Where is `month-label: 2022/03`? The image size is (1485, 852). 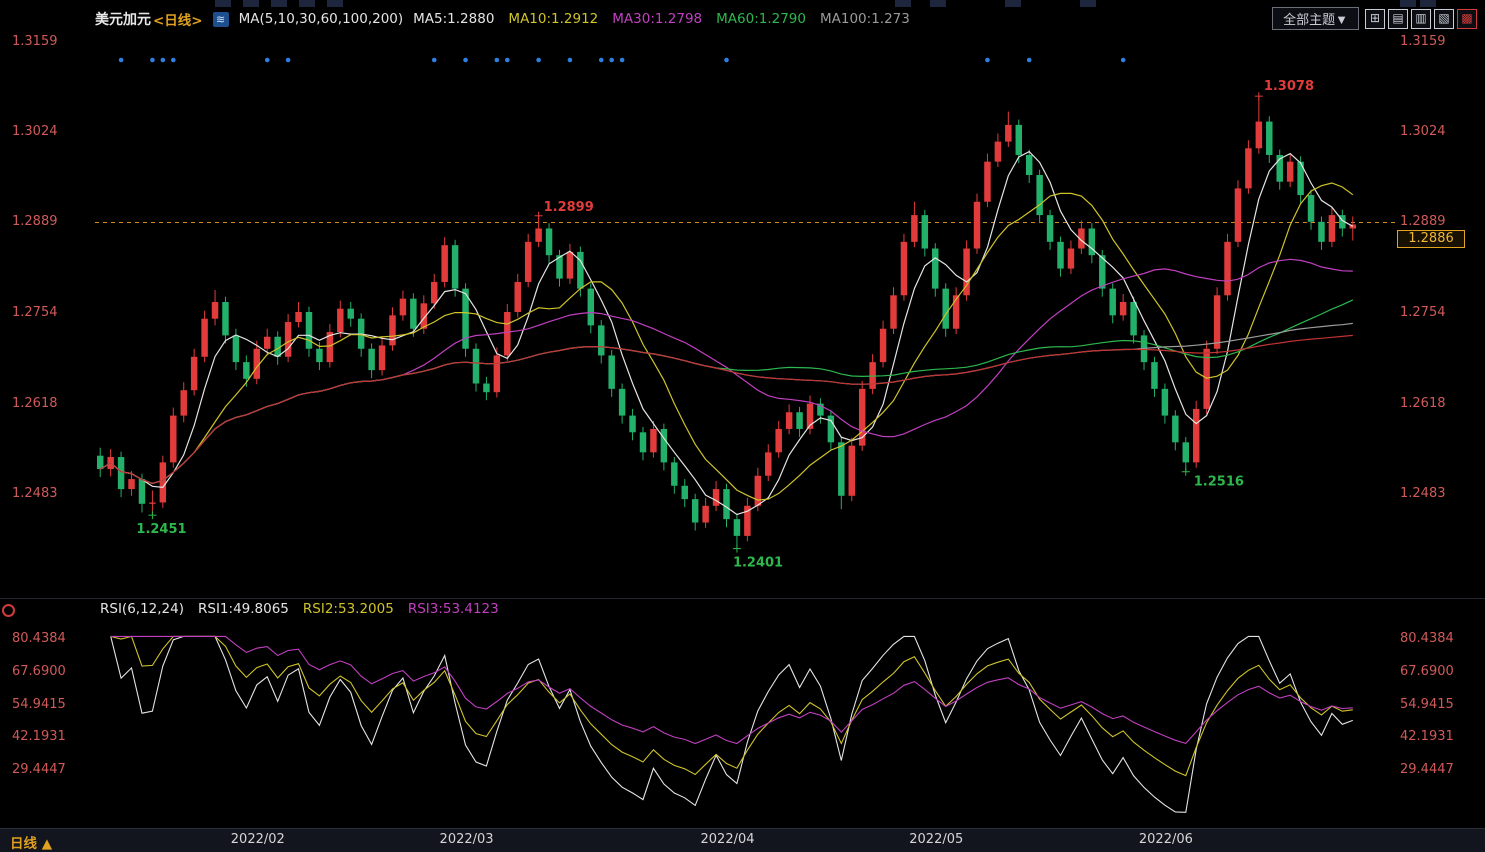
month-label: 2022/03 is located at coordinates (466, 839).